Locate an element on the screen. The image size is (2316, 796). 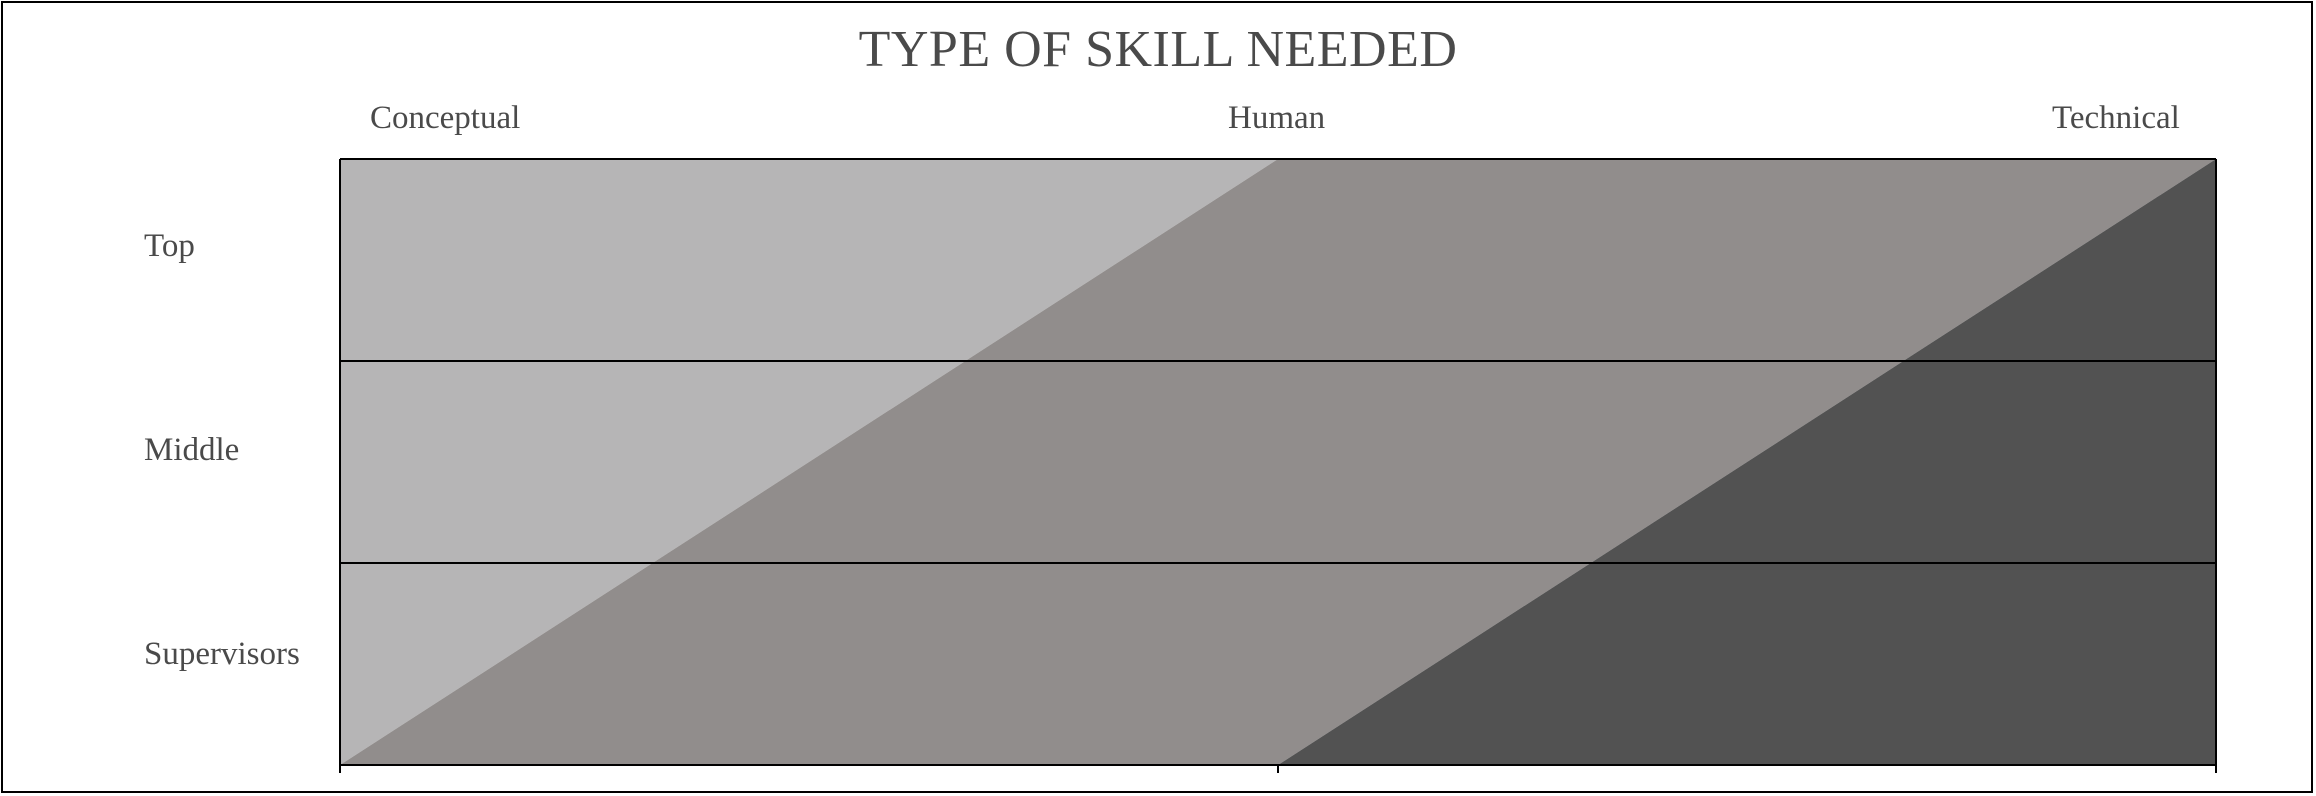
row-label-top: Top is located at coordinates (169, 246).